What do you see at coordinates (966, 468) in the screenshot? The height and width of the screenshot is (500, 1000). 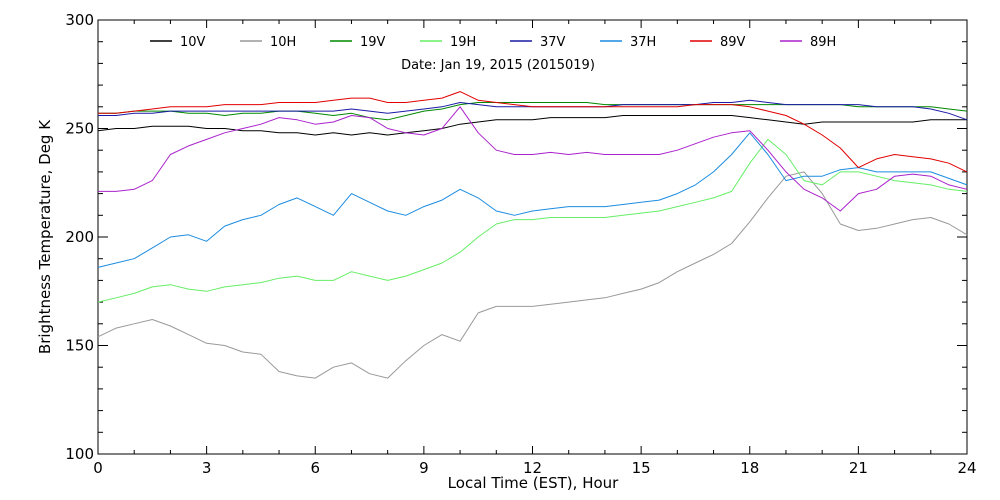 I see `x-tick-label: 24` at bounding box center [966, 468].